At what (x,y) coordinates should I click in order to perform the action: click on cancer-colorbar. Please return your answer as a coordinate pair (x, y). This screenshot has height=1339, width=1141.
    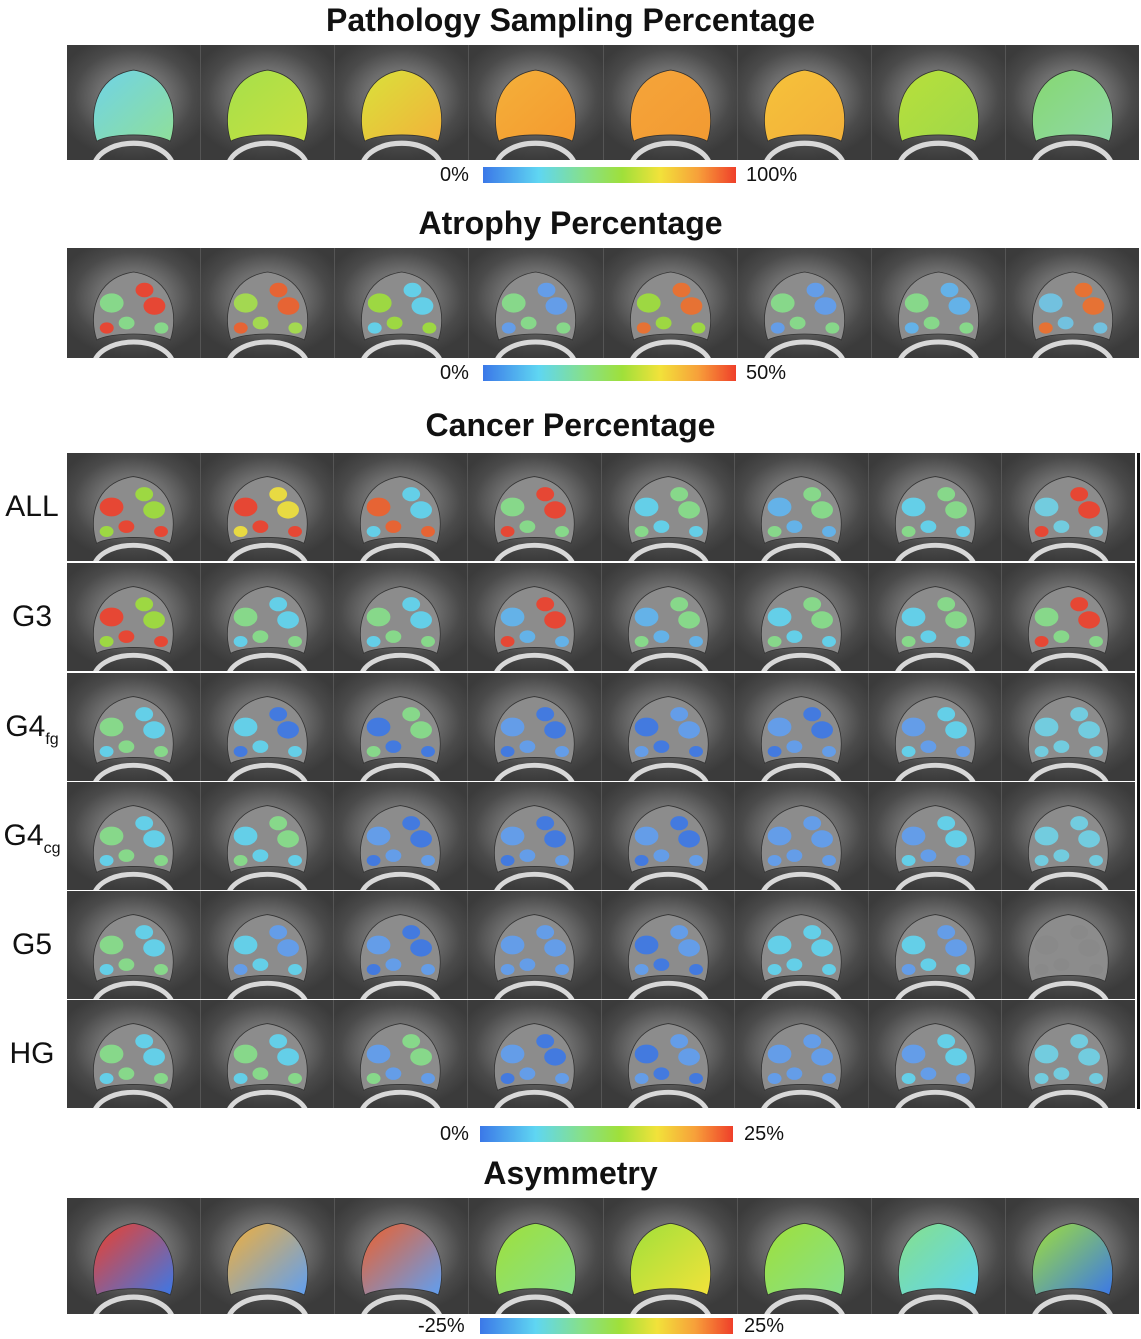
    Looking at the image, I should click on (606, 1134).